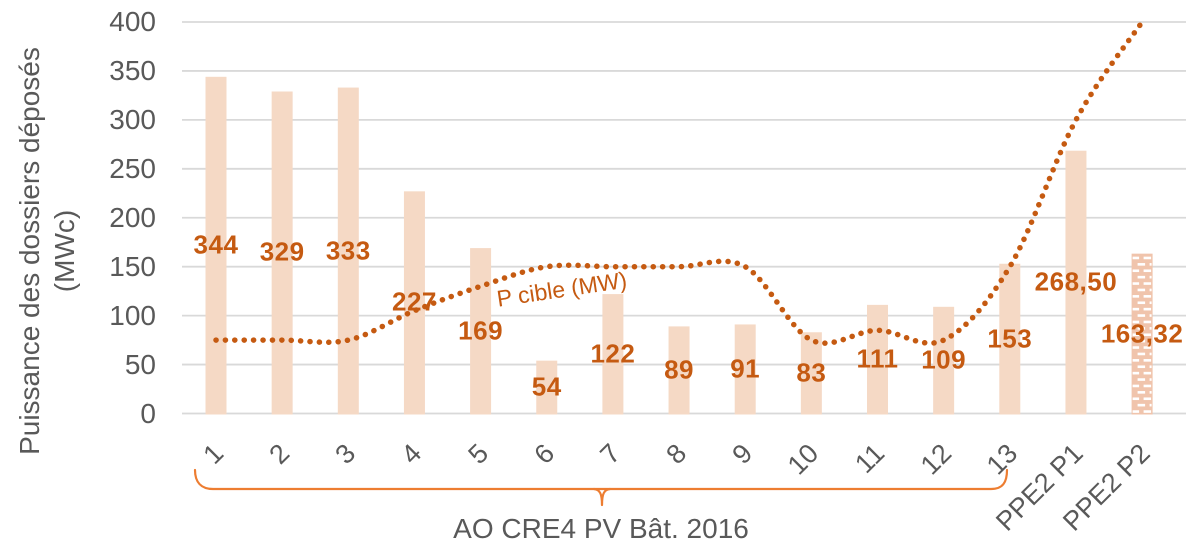  I want to click on bar-data-label: 83, so click(811, 372).